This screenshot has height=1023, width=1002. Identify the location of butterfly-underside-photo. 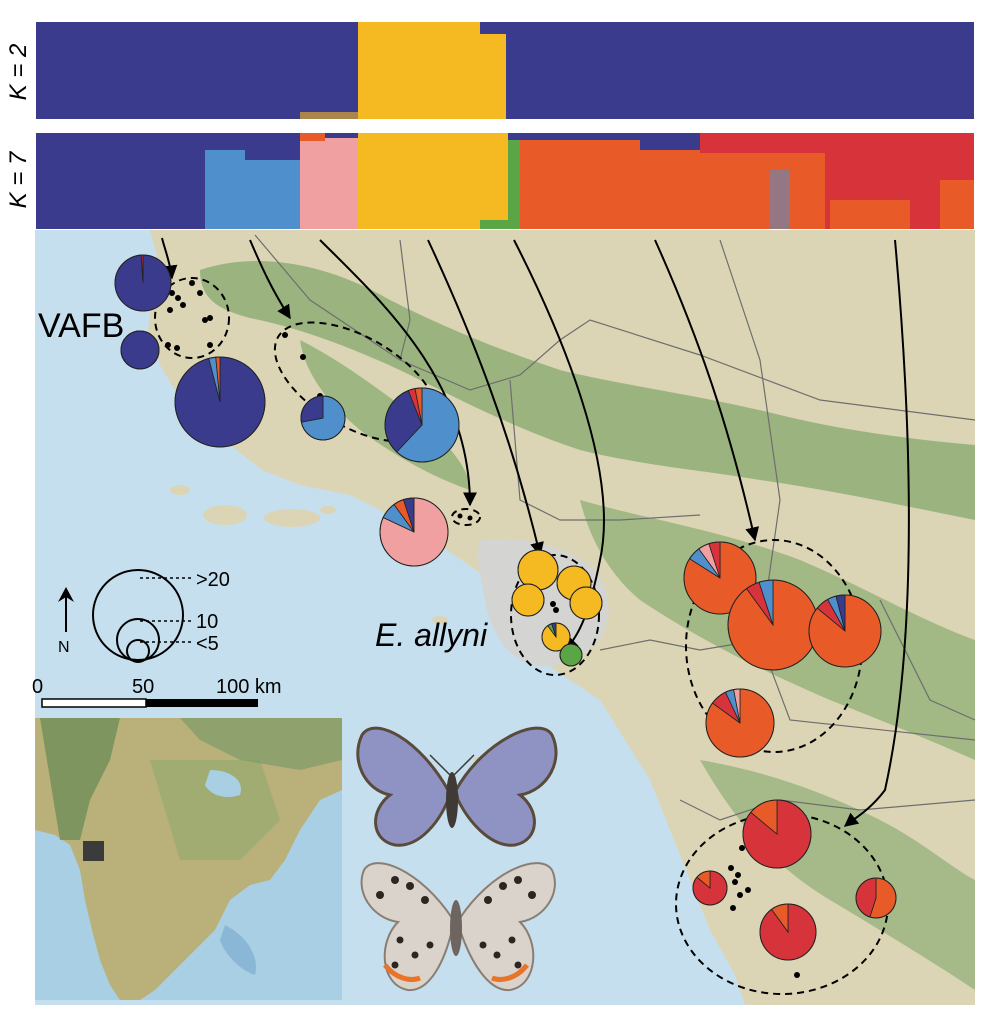
(458, 927).